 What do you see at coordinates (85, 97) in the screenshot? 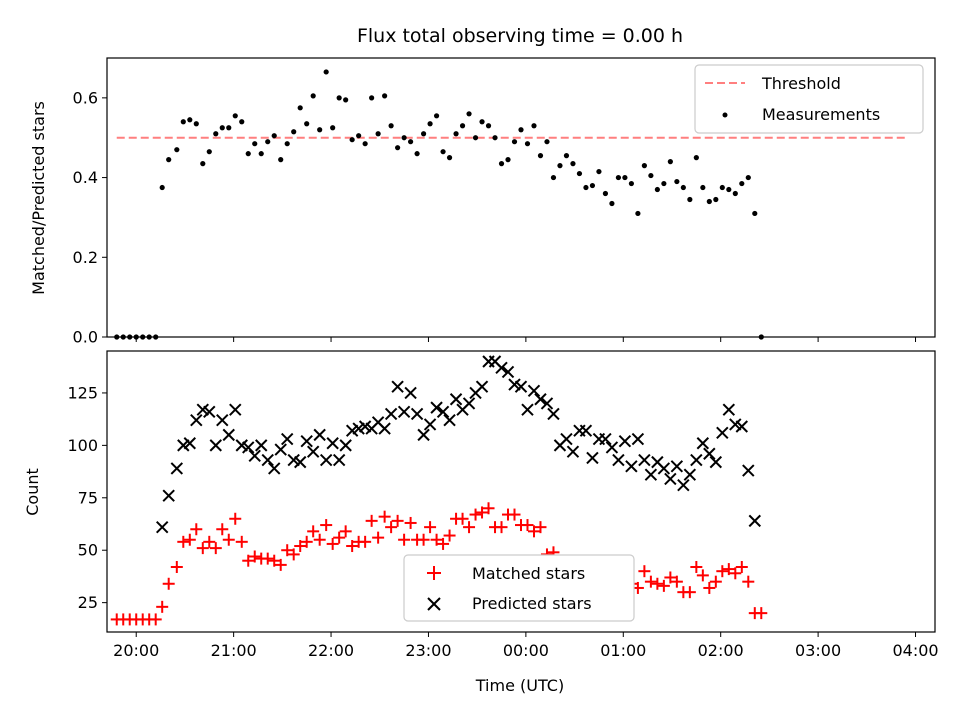
I see `top-y-tick-label: 0.6` at bounding box center [85, 97].